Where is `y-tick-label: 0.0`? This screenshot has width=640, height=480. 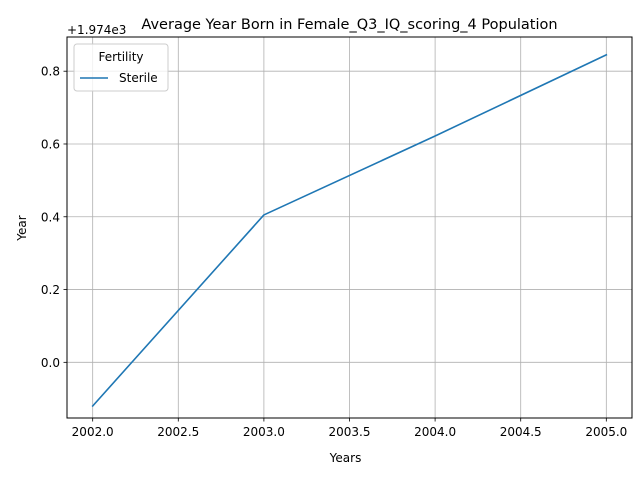
y-tick-label: 0.0 is located at coordinates (50, 363).